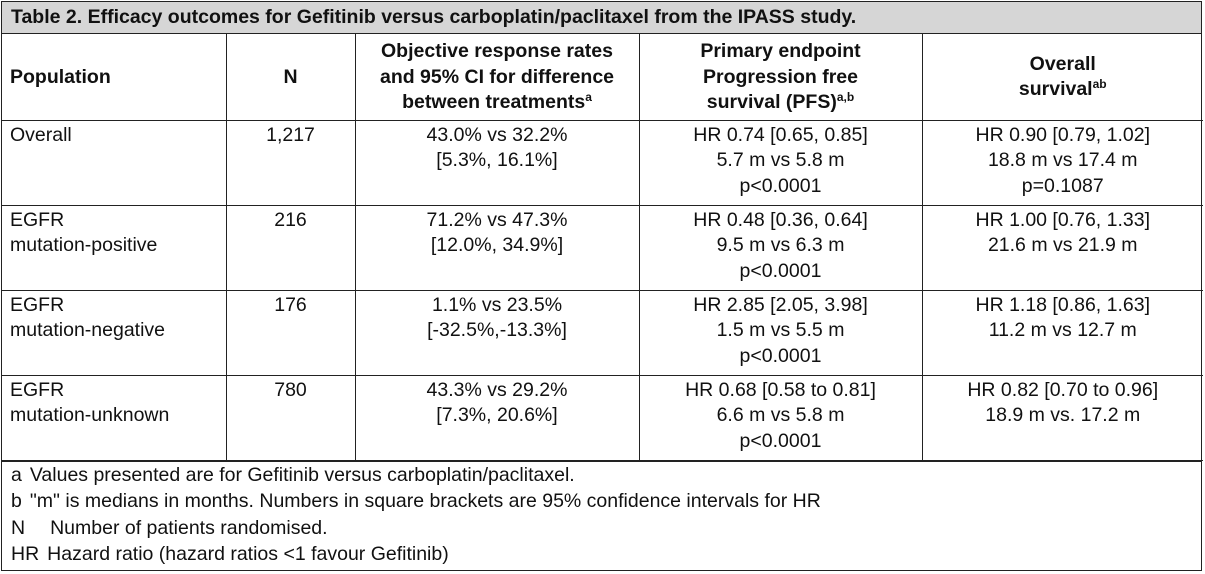 The height and width of the screenshot is (574, 1205). What do you see at coordinates (494, 102) in the screenshot?
I see `header-orr-text: between treatments` at bounding box center [494, 102].